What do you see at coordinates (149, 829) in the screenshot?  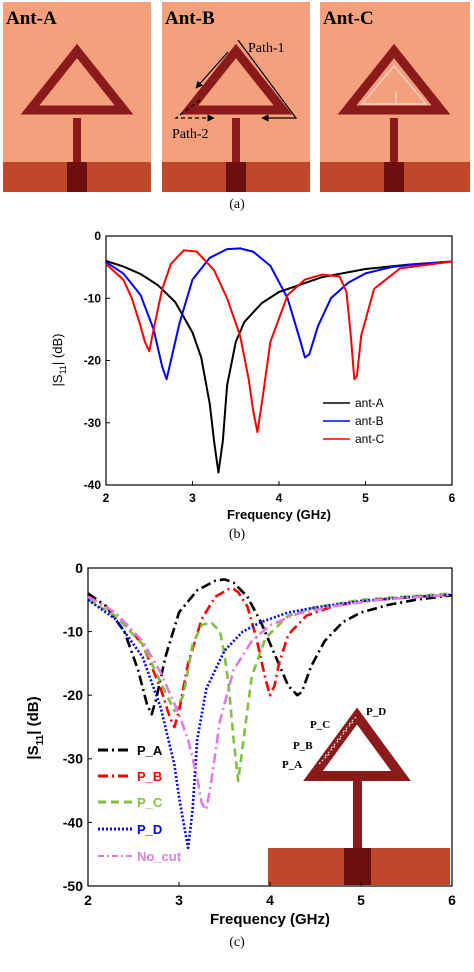 I see `legend-label-p-d: P_D` at bounding box center [149, 829].